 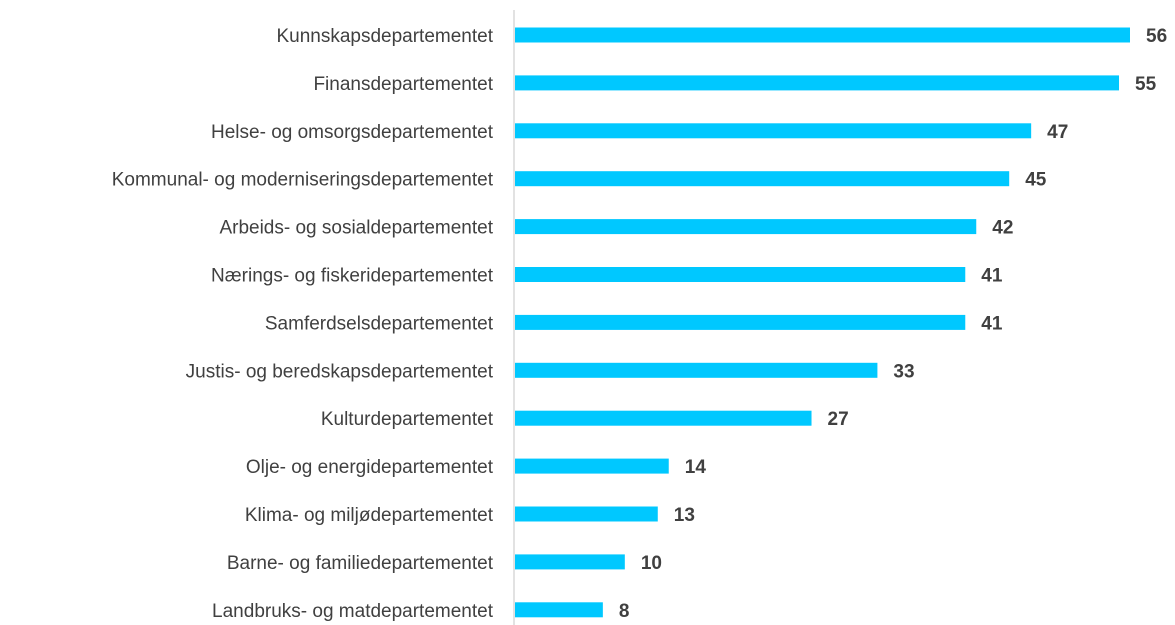 What do you see at coordinates (352, 276) in the screenshot?
I see `category-label: Nærings- og fiskeridepartementet` at bounding box center [352, 276].